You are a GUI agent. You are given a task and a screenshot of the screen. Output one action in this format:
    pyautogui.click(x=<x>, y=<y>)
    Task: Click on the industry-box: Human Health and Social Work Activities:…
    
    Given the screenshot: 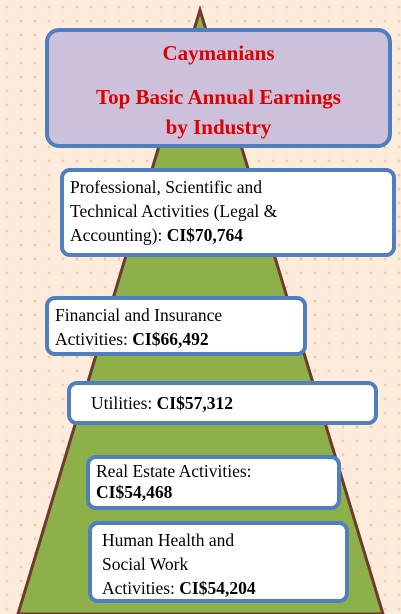 What is the action you would take?
    pyautogui.click(x=218, y=562)
    